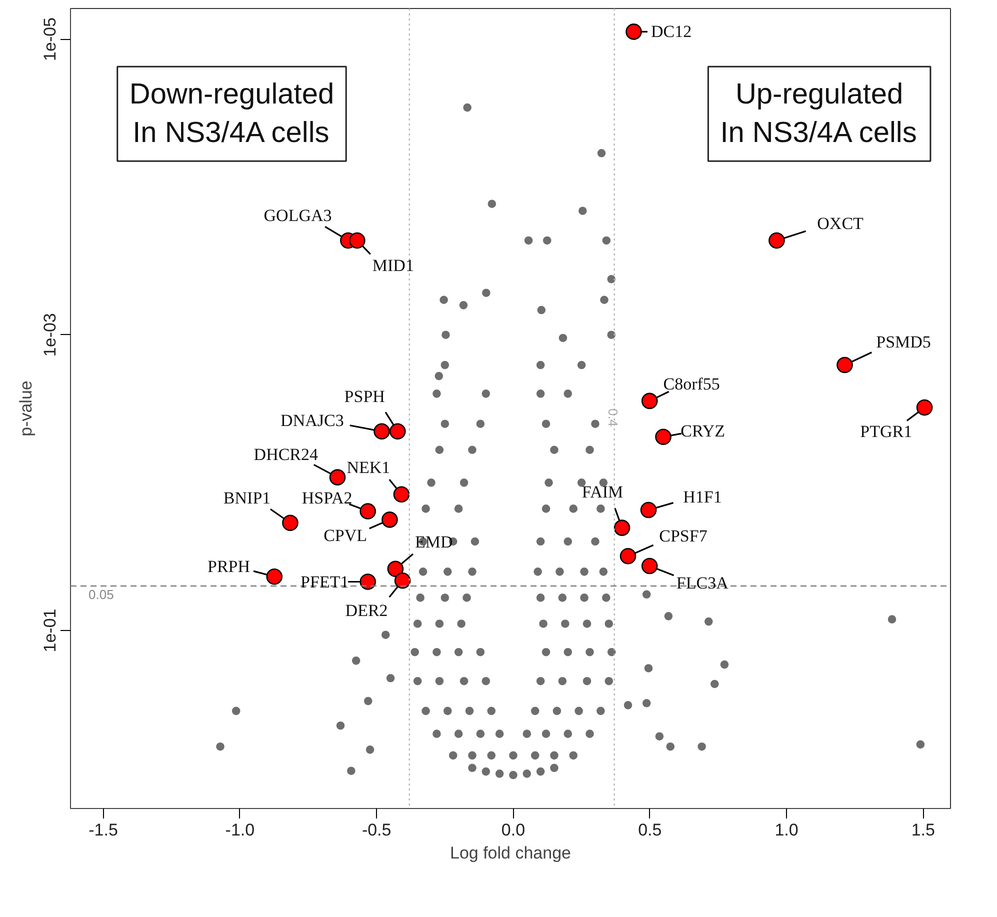 The width and height of the screenshot is (997, 917). Describe the element at coordinates (840, 223) in the screenshot. I see `annotation: OXCT` at that location.